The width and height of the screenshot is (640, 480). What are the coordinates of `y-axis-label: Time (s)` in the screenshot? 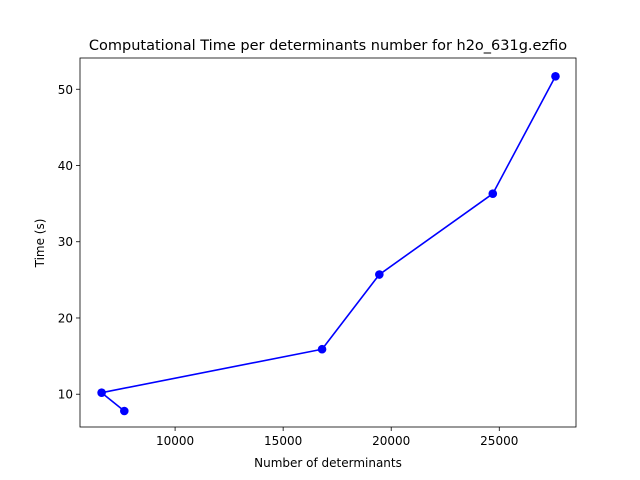 It's located at (40, 244).